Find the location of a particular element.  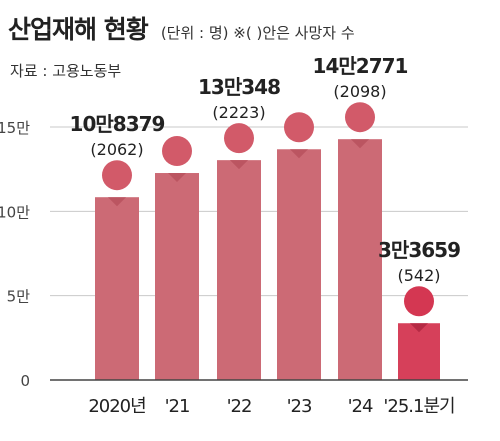

x-tick-label: '24 is located at coordinates (360, 406).